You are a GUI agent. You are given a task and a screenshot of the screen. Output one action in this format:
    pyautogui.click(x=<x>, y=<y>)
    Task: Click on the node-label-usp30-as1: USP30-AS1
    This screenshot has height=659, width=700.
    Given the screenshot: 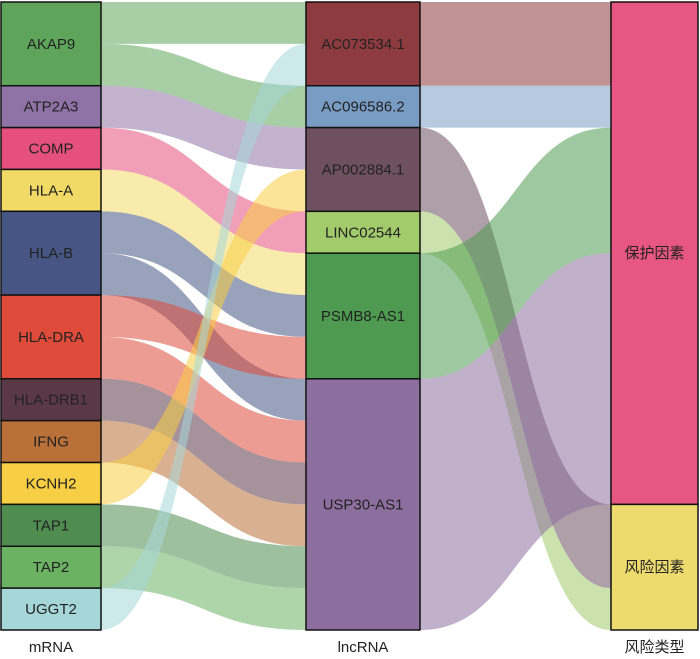 What is the action you would take?
    pyautogui.click(x=363, y=504)
    